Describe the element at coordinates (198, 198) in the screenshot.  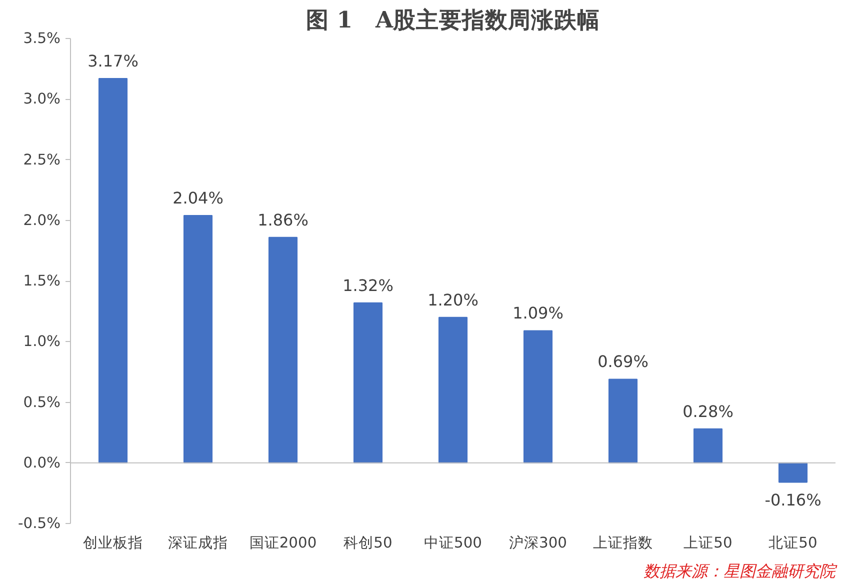
I see `data-label: 2.04%` at that location.